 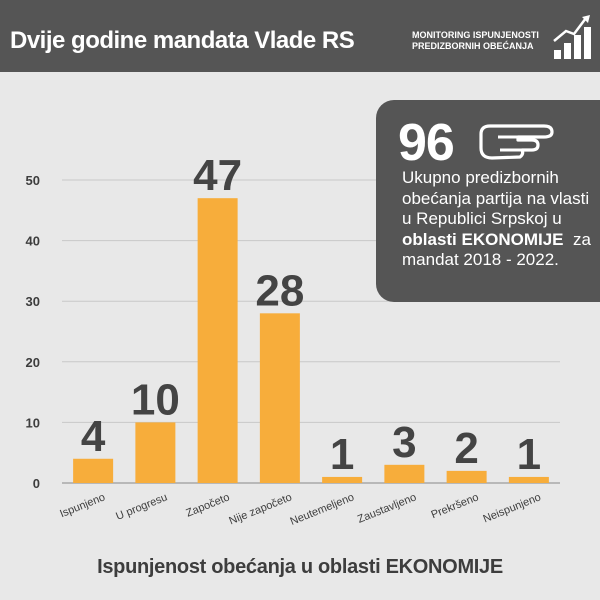 I want to click on y-tick-label: 20, so click(x=33, y=362).